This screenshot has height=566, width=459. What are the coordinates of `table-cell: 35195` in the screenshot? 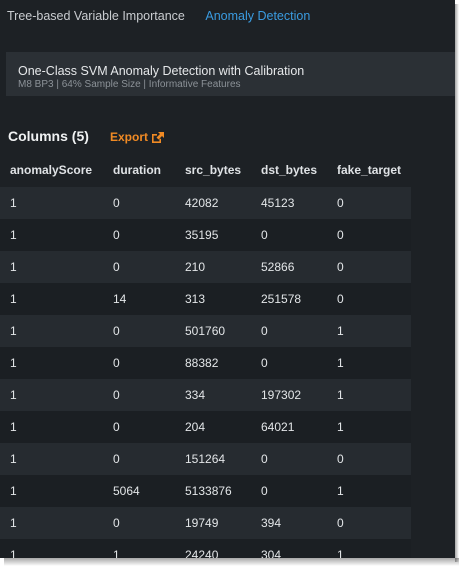 It's located at (202, 235).